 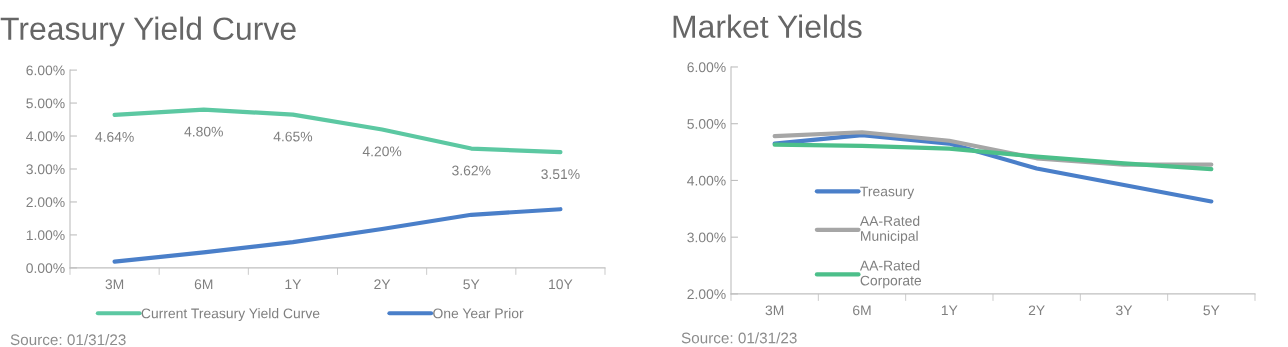 I want to click on legend-label: One Year Prior, so click(x=478, y=313).